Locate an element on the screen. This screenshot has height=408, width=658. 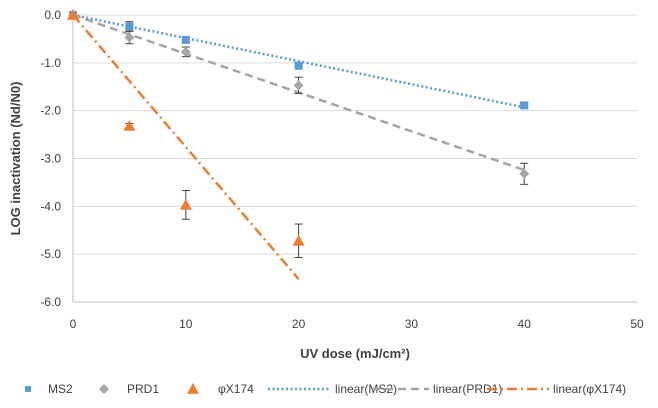
legend-label-trend-prd1: linear(PRD1) is located at coordinates (467, 389).